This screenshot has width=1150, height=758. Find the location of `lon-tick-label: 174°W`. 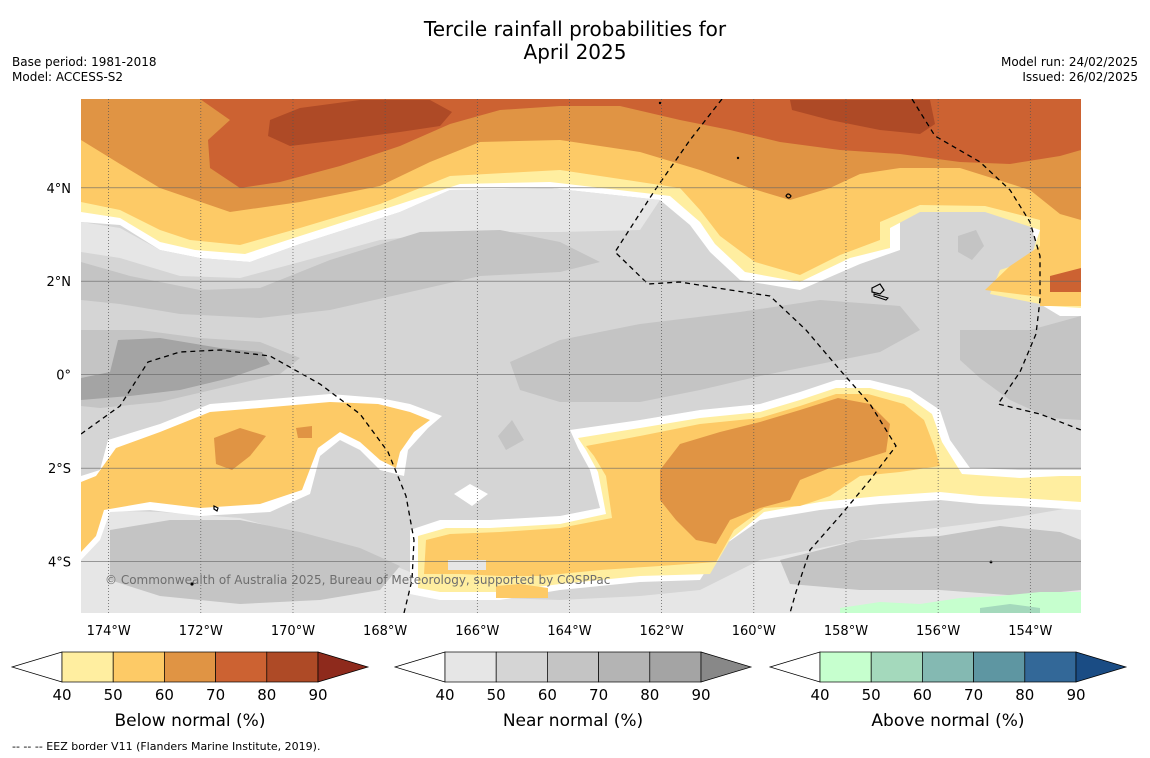

lon-tick-label: 174°W is located at coordinates (109, 631).